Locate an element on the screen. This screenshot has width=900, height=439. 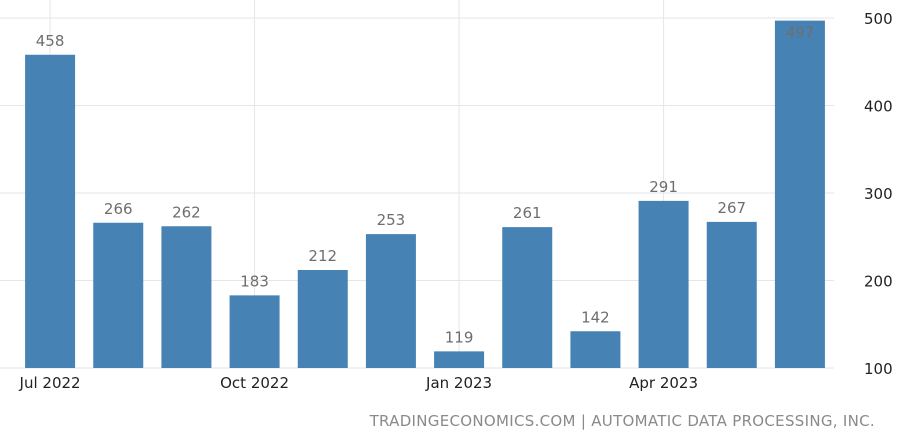
x-tick-label-6: Jan 2023 is located at coordinates (458, 383).